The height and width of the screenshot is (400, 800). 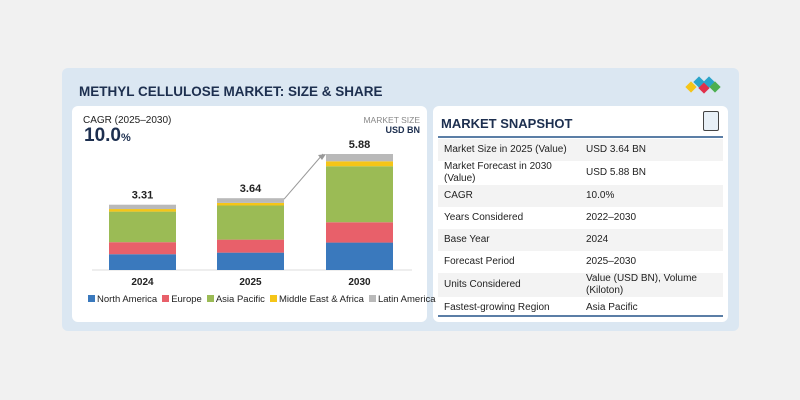 I want to click on legend-label: Europe, so click(x=186, y=299).